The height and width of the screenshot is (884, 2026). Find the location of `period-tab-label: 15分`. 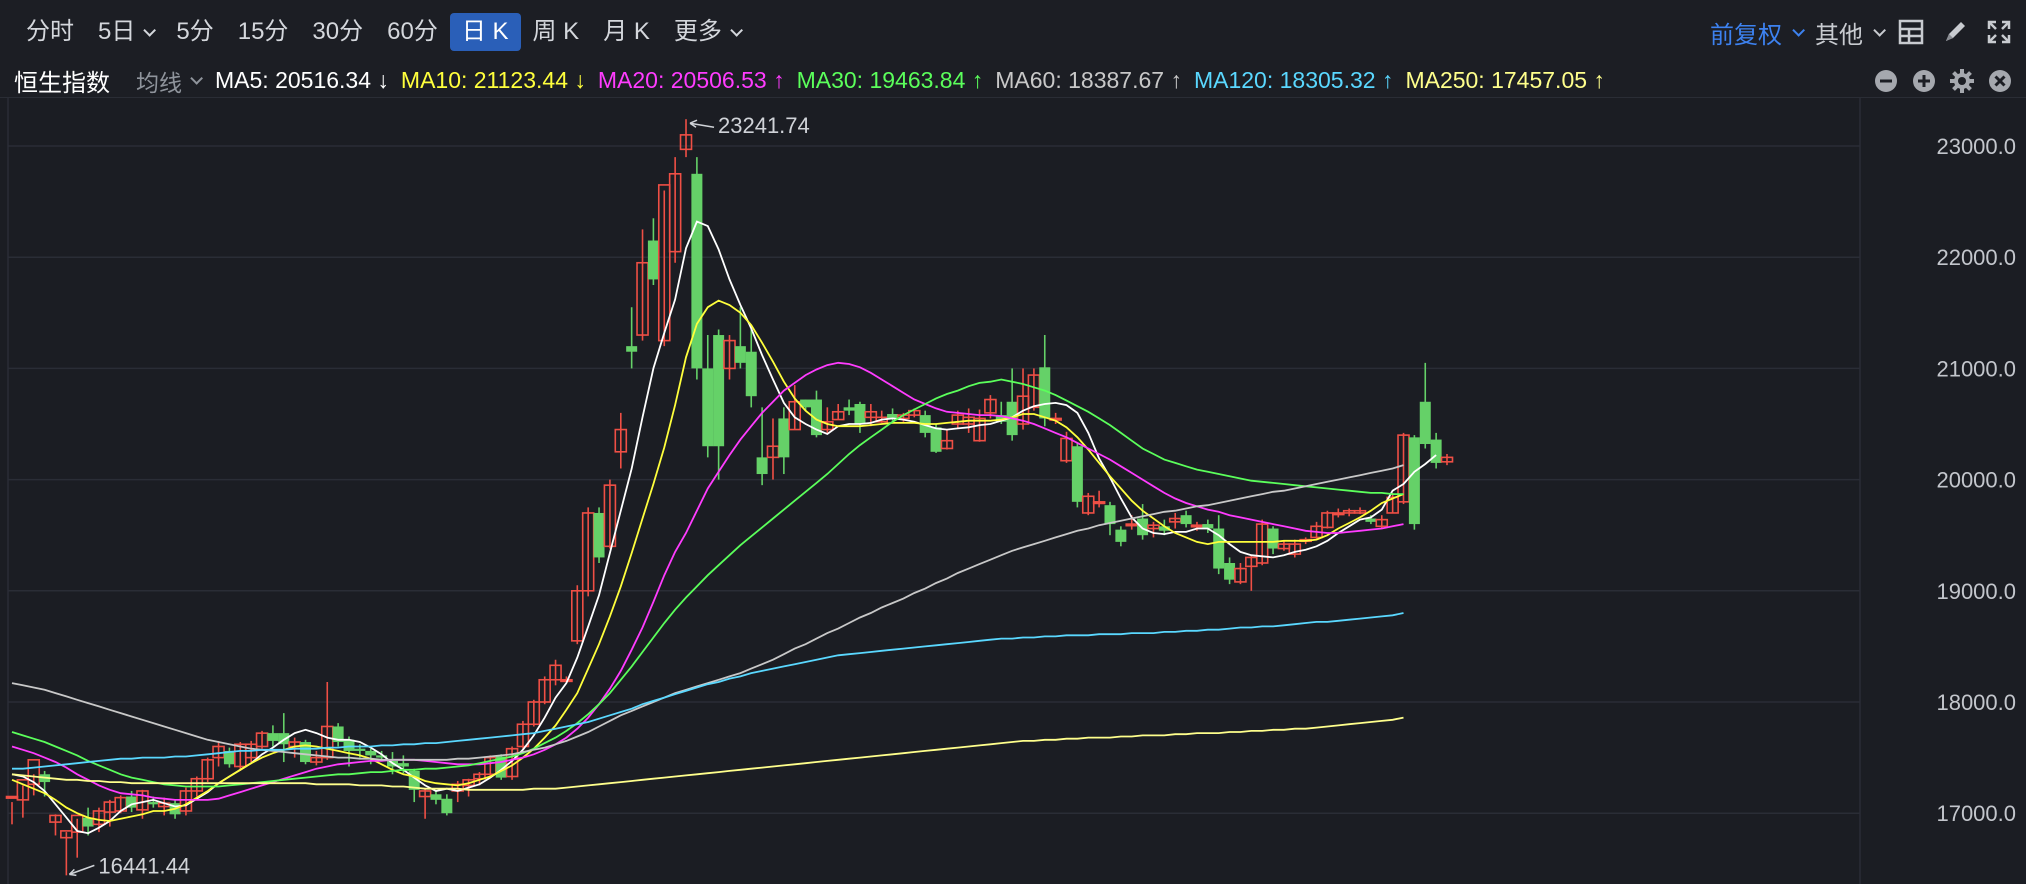

period-tab-label: 15分 is located at coordinates (263, 31).